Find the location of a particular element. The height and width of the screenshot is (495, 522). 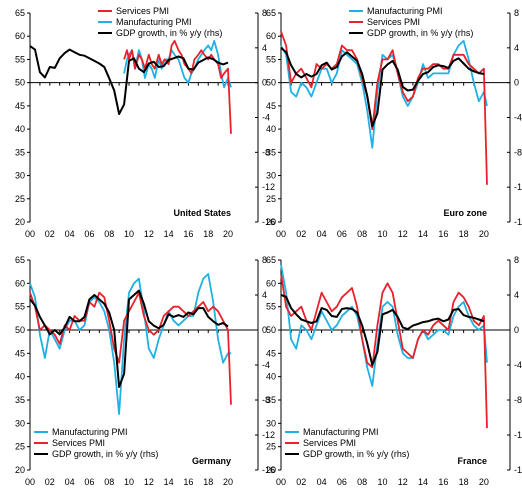

x-axis-tick-label: 18 is located at coordinates (464, 234).